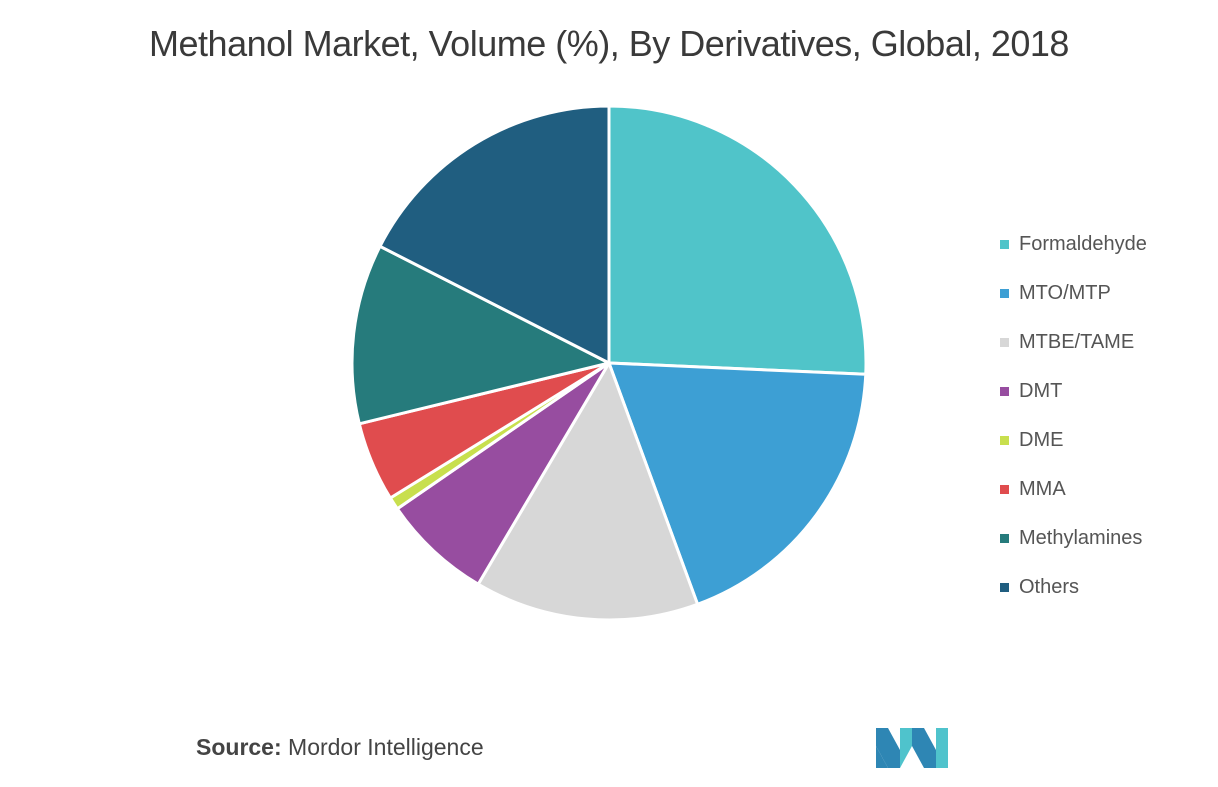  I want to click on legend-item: DME, so click(1105, 440).